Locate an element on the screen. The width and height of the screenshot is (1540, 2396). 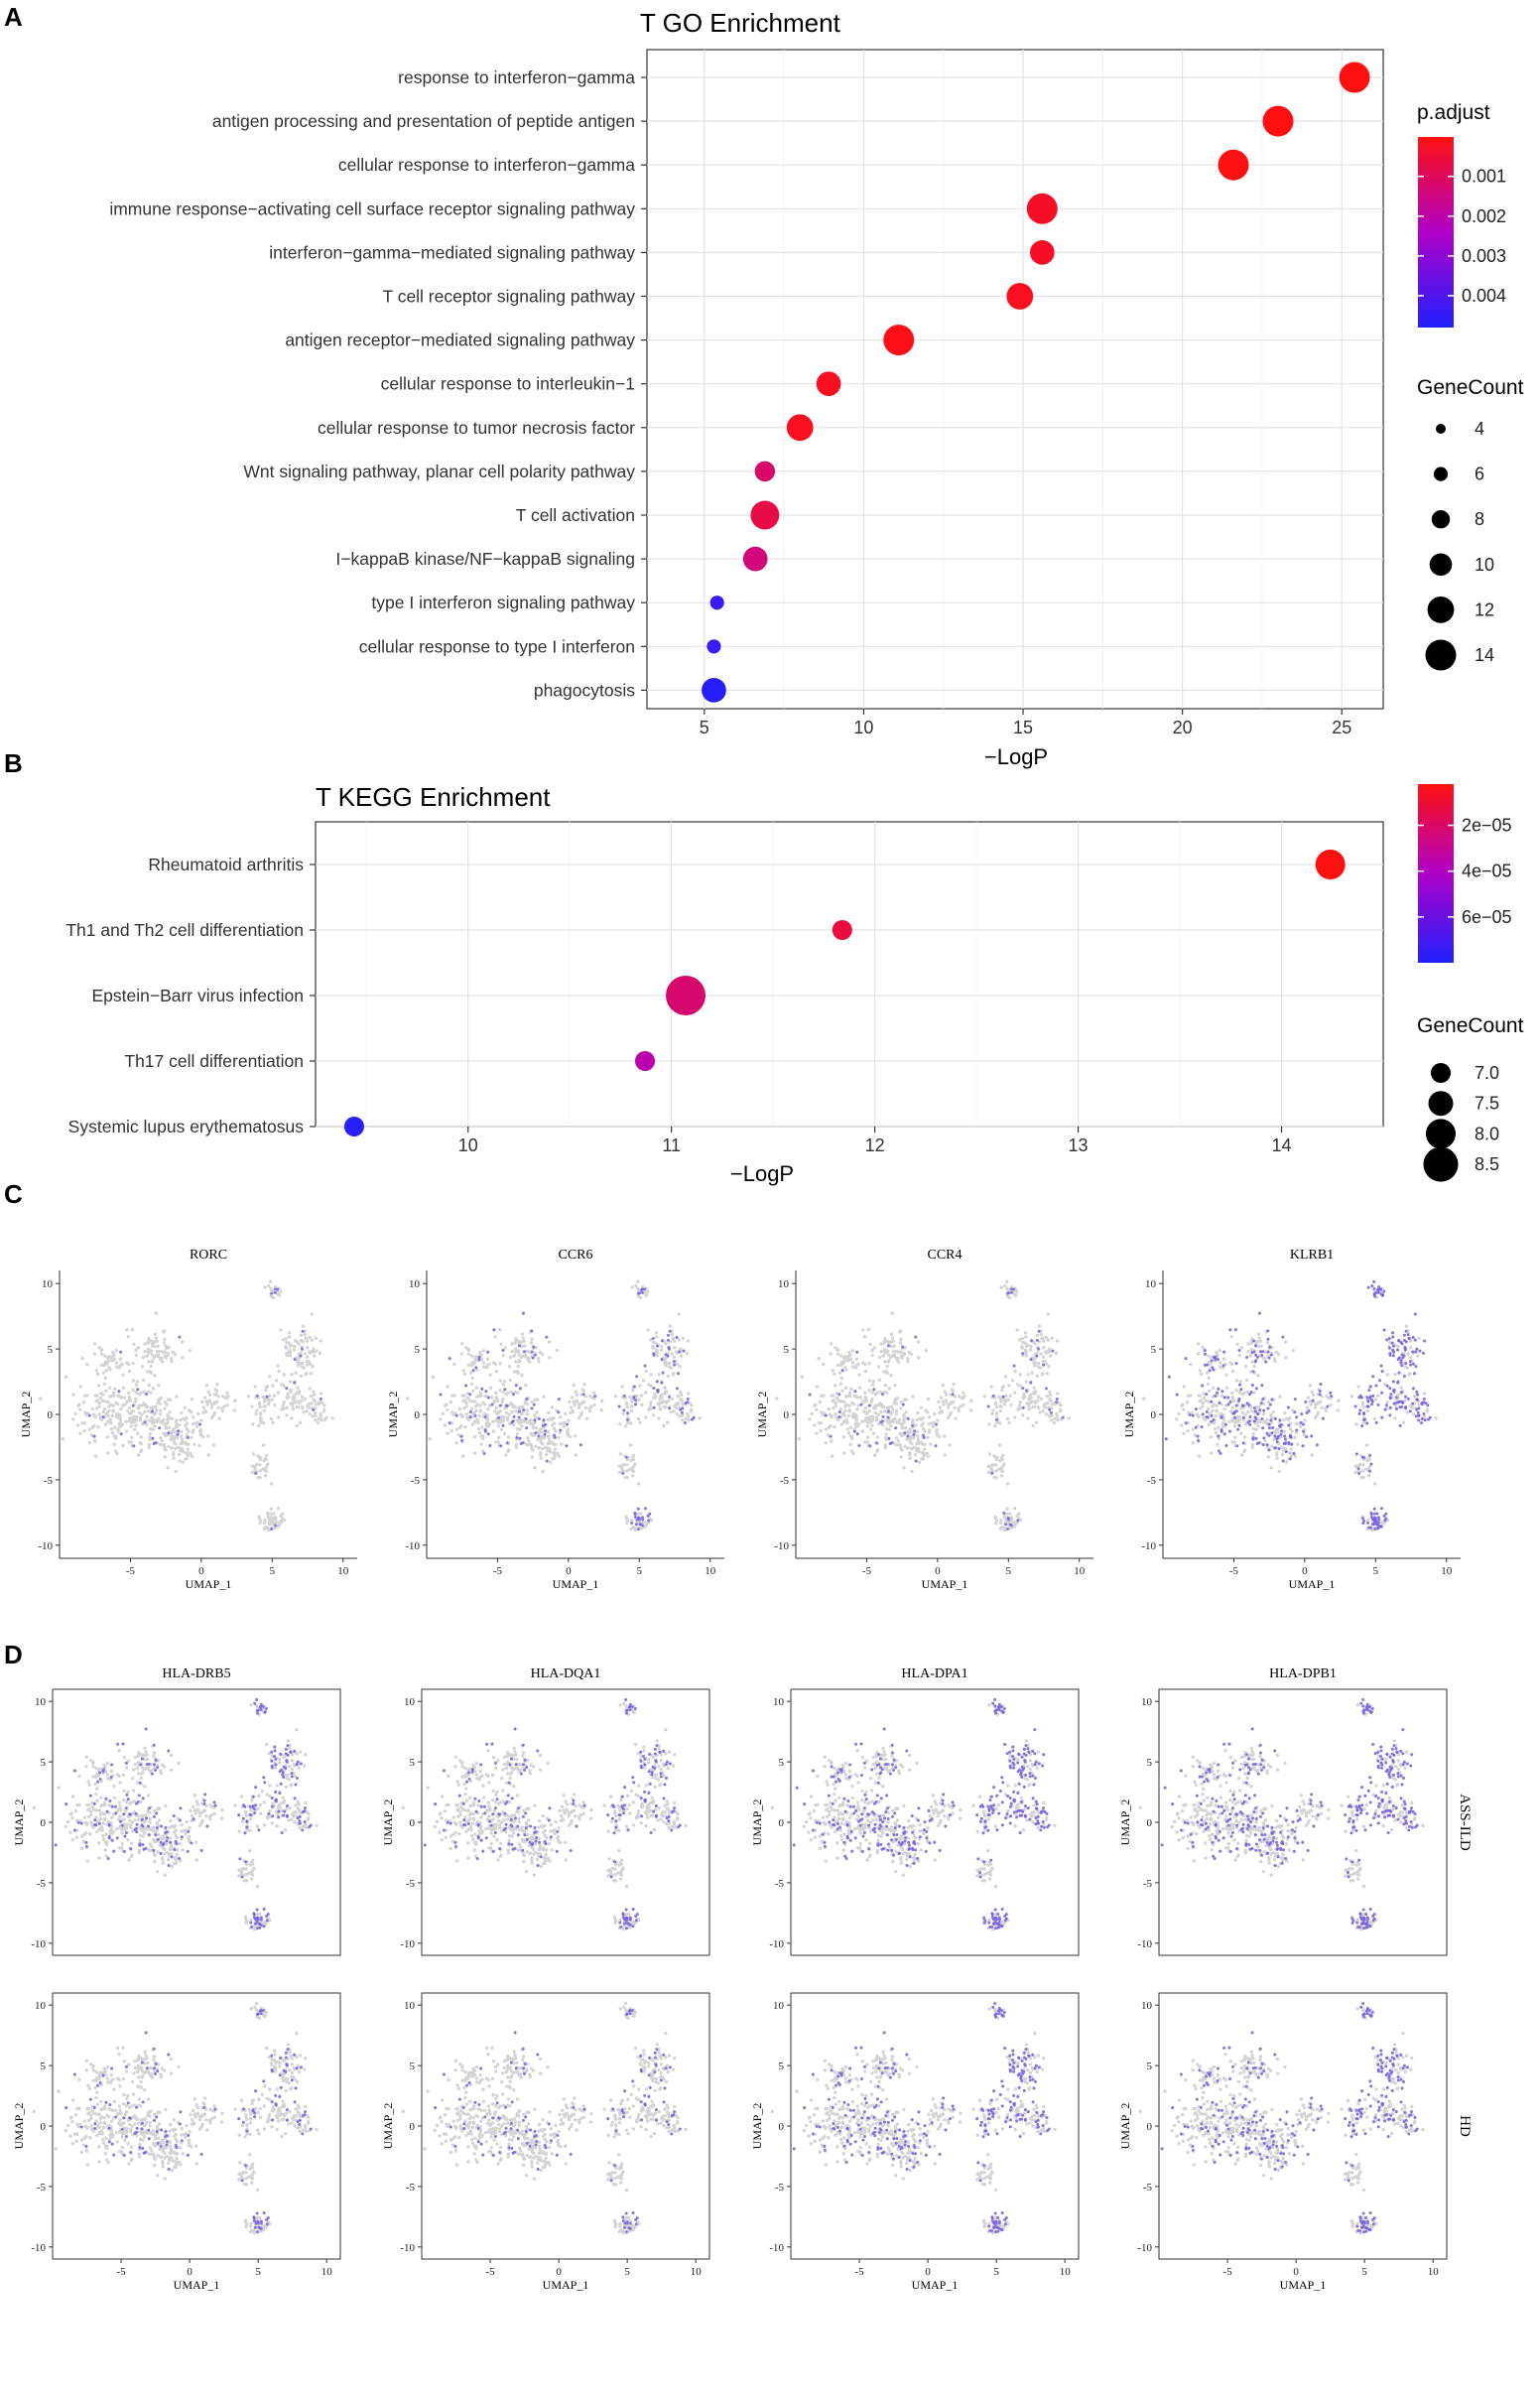
kegg-category-label: Rheumatoid arthritis is located at coordinates (226, 864).